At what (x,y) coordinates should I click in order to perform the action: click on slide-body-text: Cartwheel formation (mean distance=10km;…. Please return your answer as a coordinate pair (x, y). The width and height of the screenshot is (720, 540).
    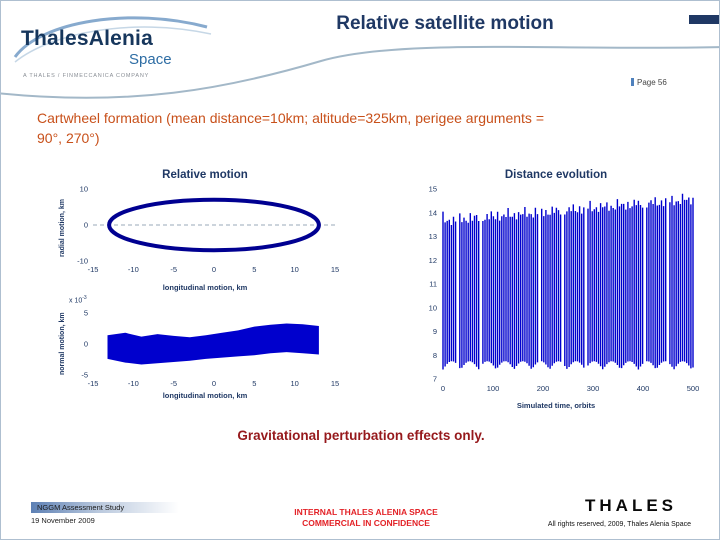
    Looking at the image, I should click on (372, 128).